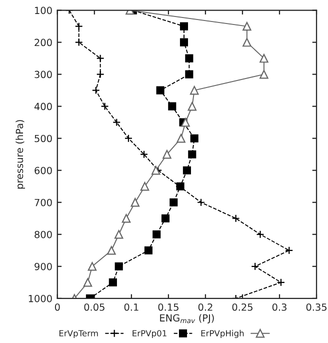 This screenshot has width=328, height=343. What do you see at coordinates (43, 202) in the screenshot?
I see `y-tick-label: 700` at bounding box center [43, 202].